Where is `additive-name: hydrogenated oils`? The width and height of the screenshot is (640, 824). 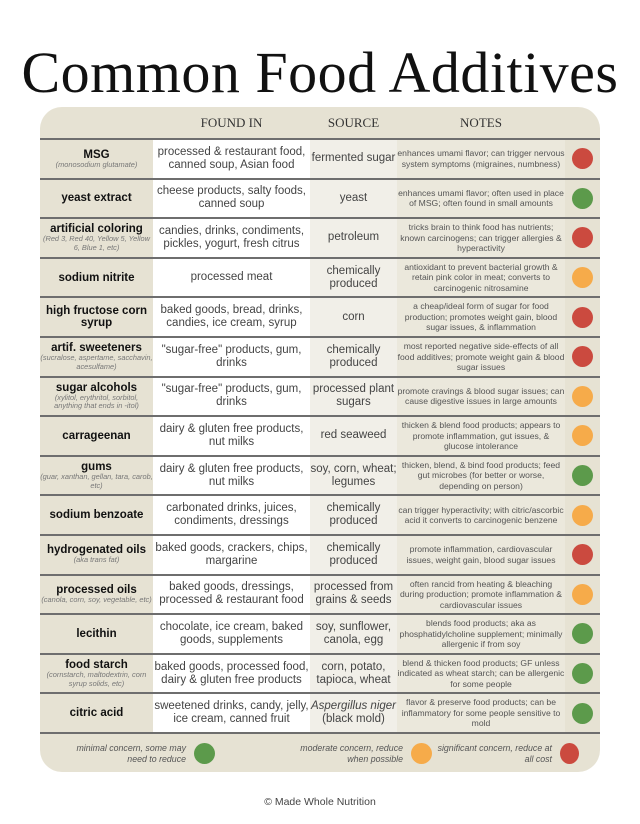
additive-name: hydrogenated oils is located at coordinates (96, 550).